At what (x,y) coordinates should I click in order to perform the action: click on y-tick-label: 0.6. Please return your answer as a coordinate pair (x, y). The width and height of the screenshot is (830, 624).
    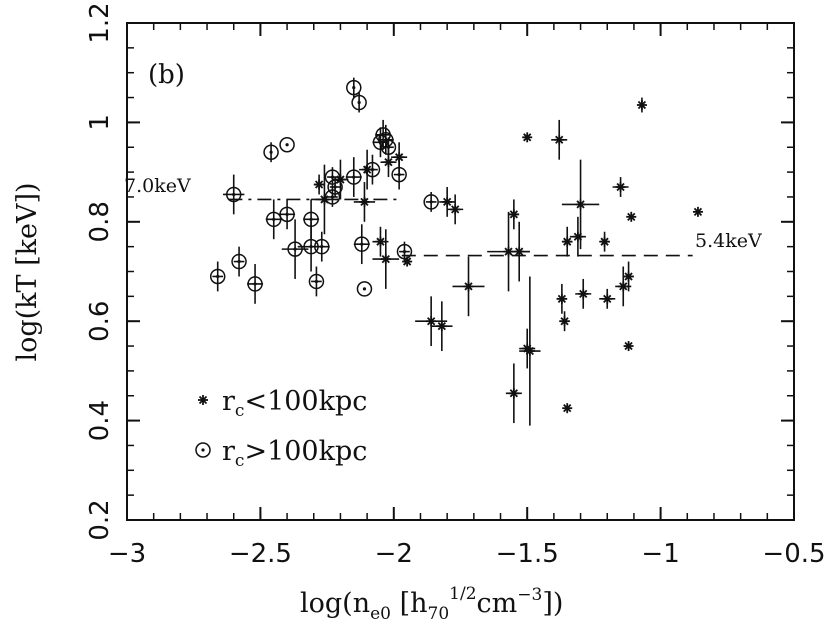
    Looking at the image, I should click on (100, 321).